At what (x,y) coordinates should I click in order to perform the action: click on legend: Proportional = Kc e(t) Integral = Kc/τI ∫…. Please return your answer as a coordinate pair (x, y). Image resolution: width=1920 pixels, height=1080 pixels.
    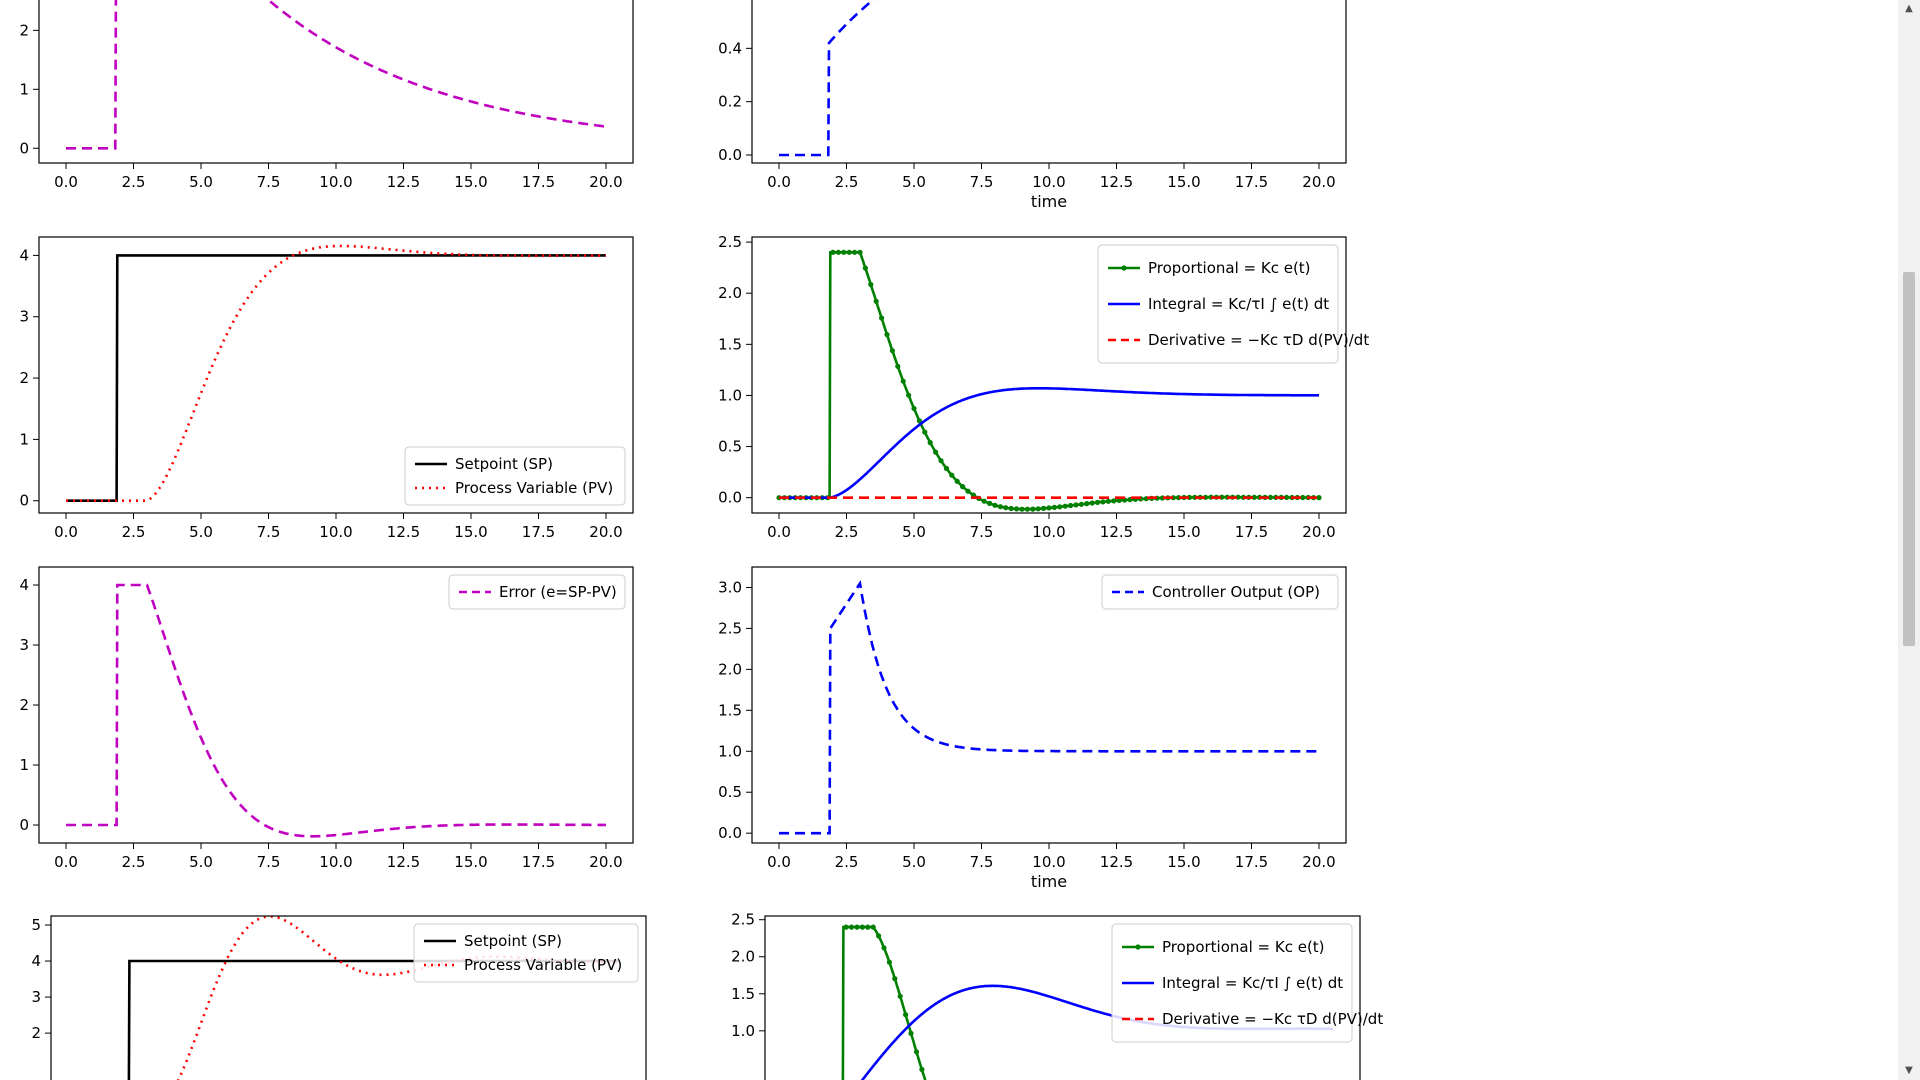
    Looking at the image, I should click on (1233, 304).